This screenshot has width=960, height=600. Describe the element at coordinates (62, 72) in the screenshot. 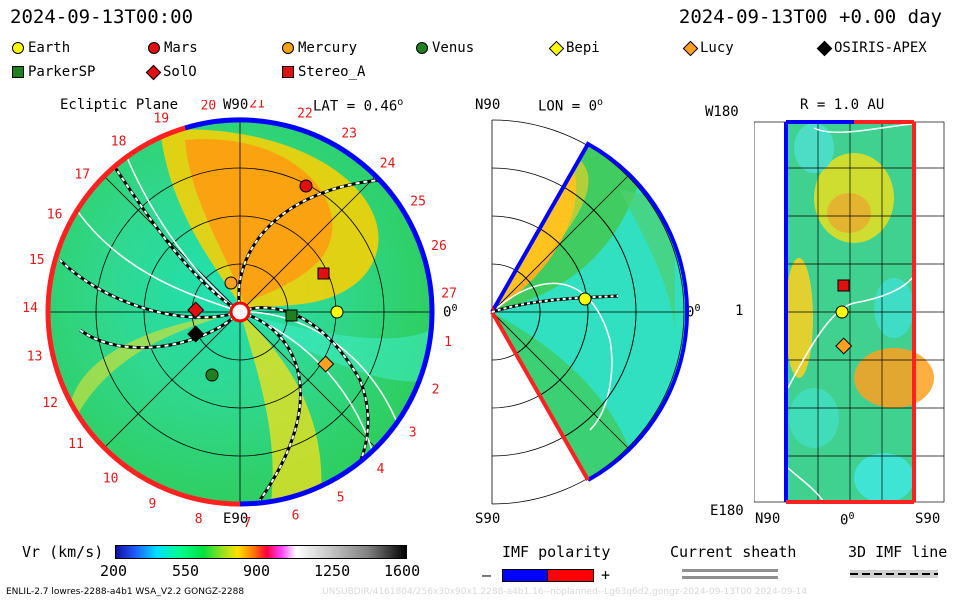

I see `legend-label: ParkerSP` at that location.